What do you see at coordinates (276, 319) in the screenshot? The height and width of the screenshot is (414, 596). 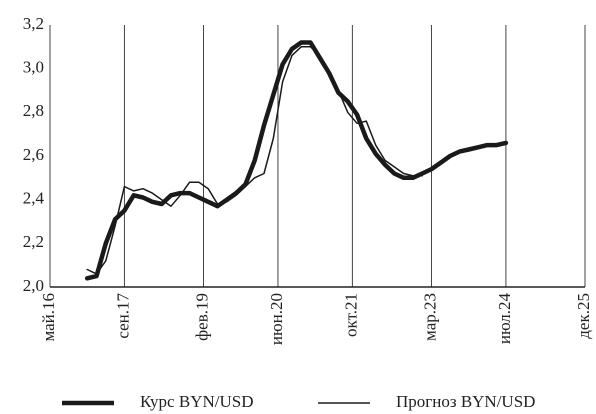 I see `x-tick-label: июн.20` at bounding box center [276, 319].